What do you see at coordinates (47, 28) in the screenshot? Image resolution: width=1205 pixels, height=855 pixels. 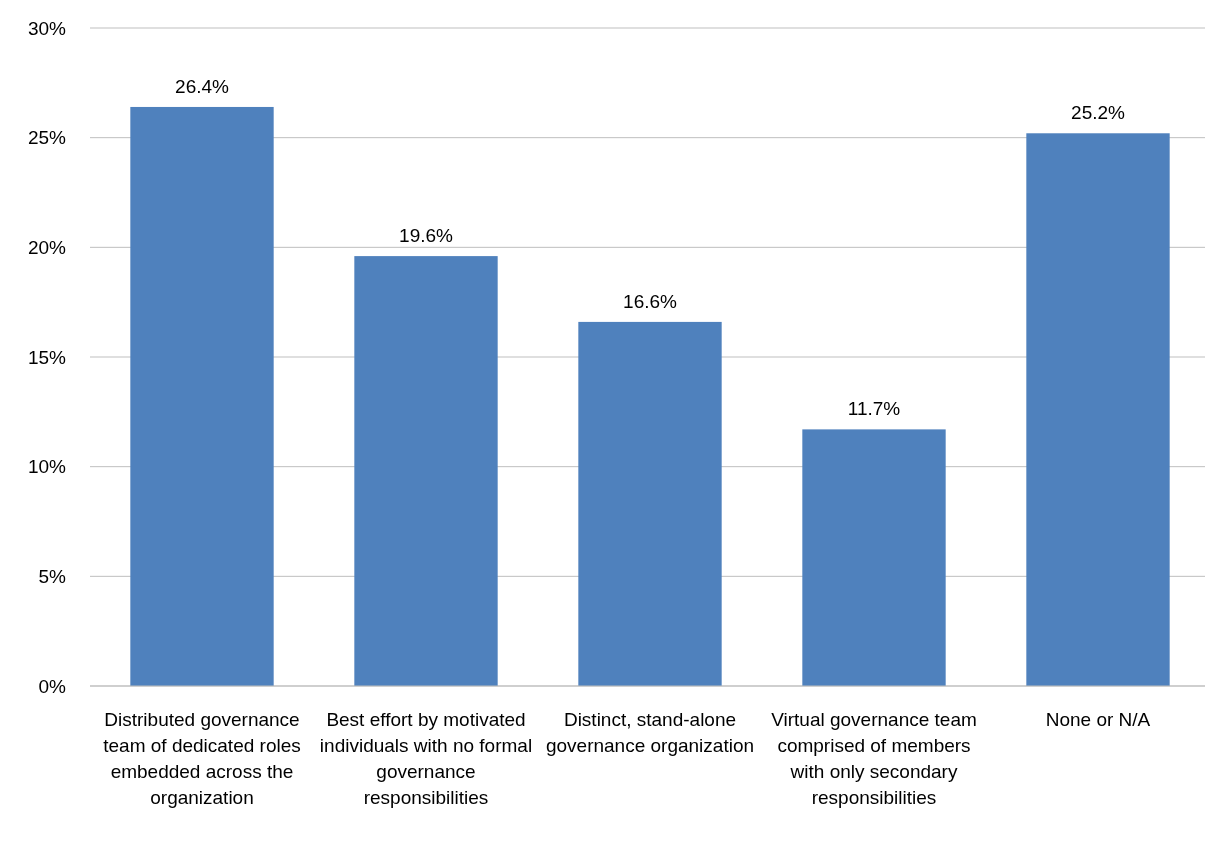 I see `y-tick-label: 30%` at bounding box center [47, 28].